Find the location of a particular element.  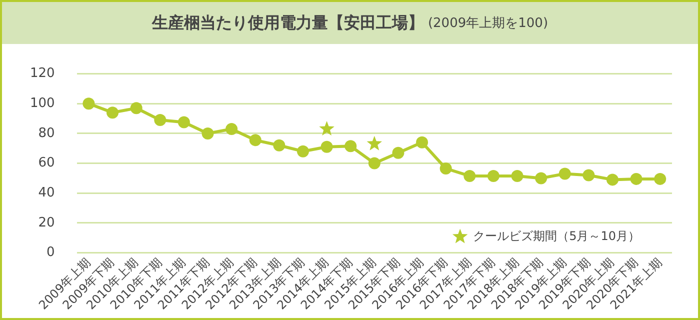

y-tick-label: 100 is located at coordinates (42, 104).